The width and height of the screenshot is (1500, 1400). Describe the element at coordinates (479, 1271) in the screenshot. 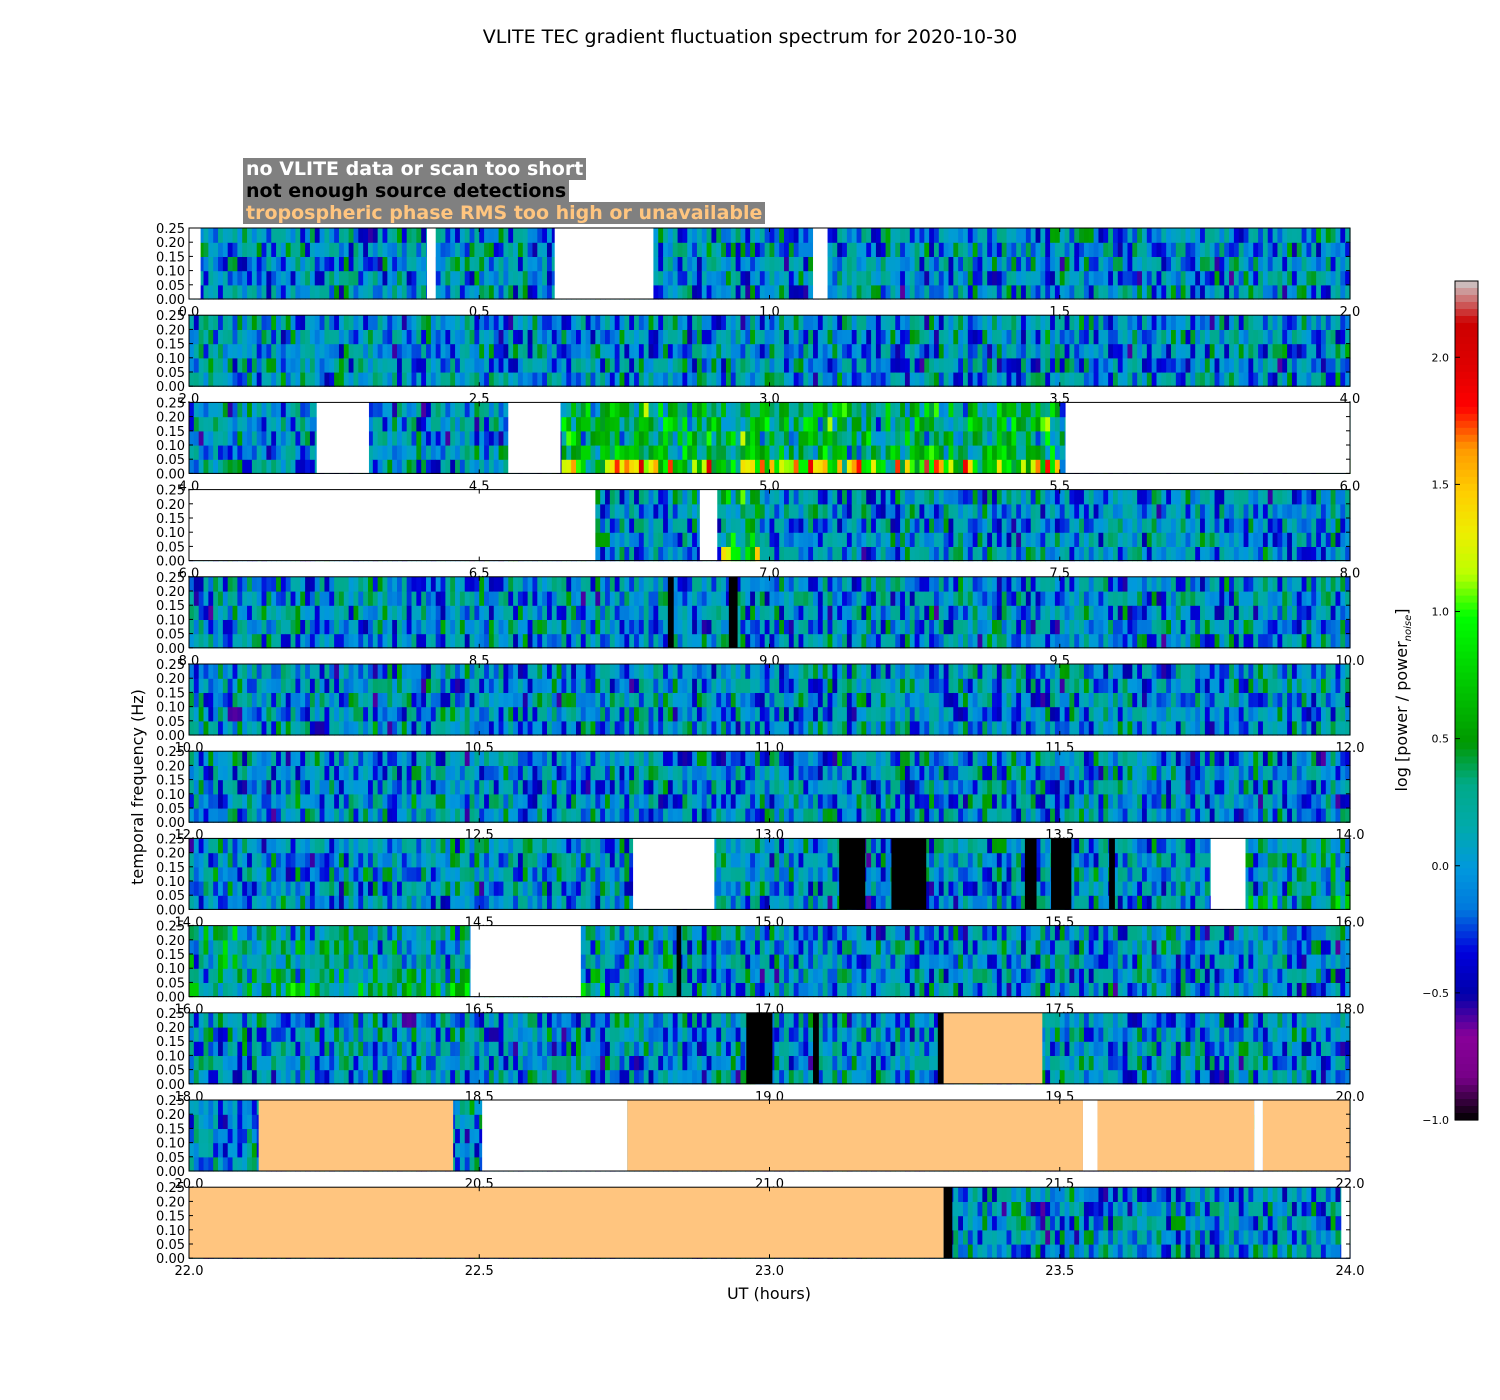

I see `x-tick-label: 22.5` at that location.